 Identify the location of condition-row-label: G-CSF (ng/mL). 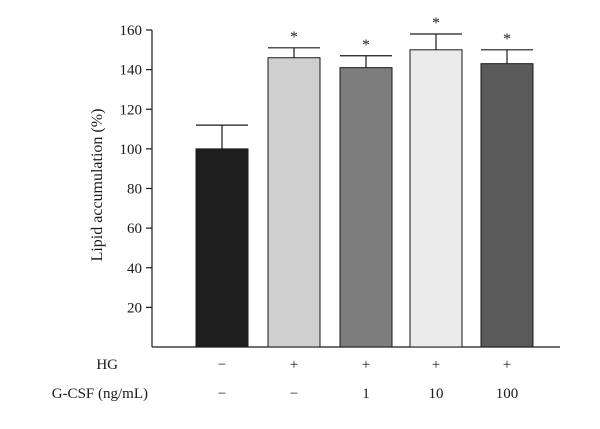
(100, 394).